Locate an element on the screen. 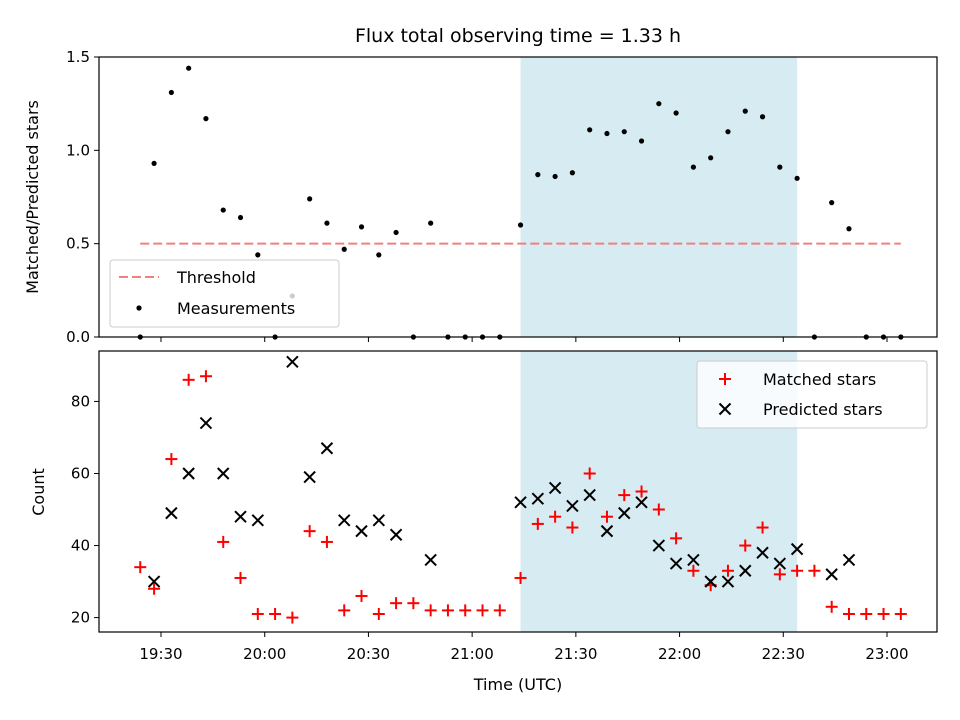 The image size is (960, 720). legend-predicted-swatch is located at coordinates (725, 409).